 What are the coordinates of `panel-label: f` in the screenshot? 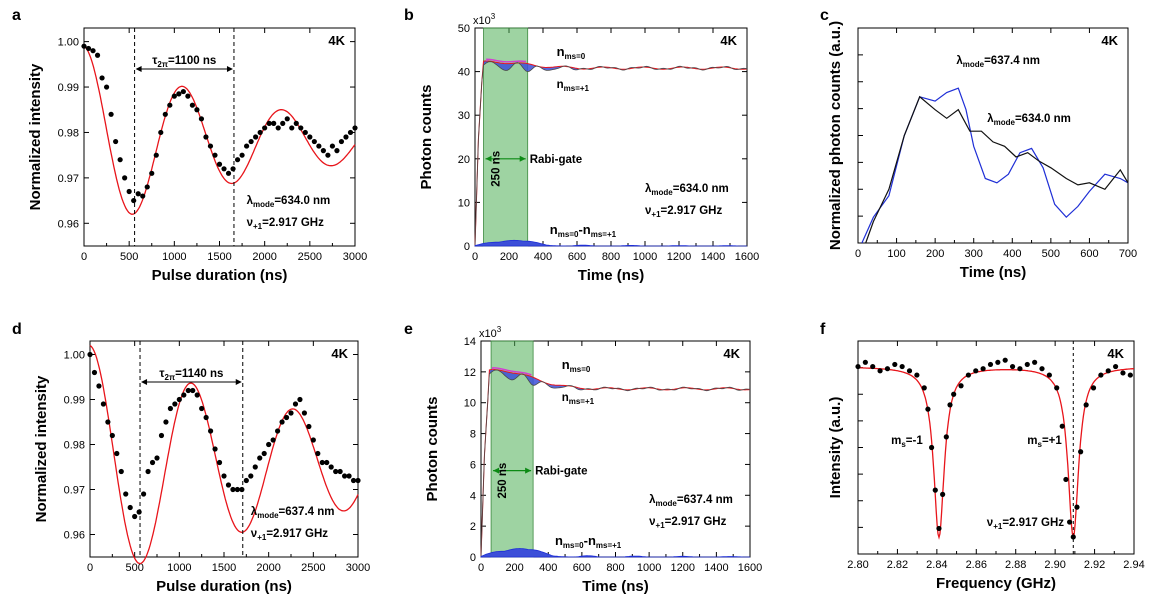 It's located at (823, 329).